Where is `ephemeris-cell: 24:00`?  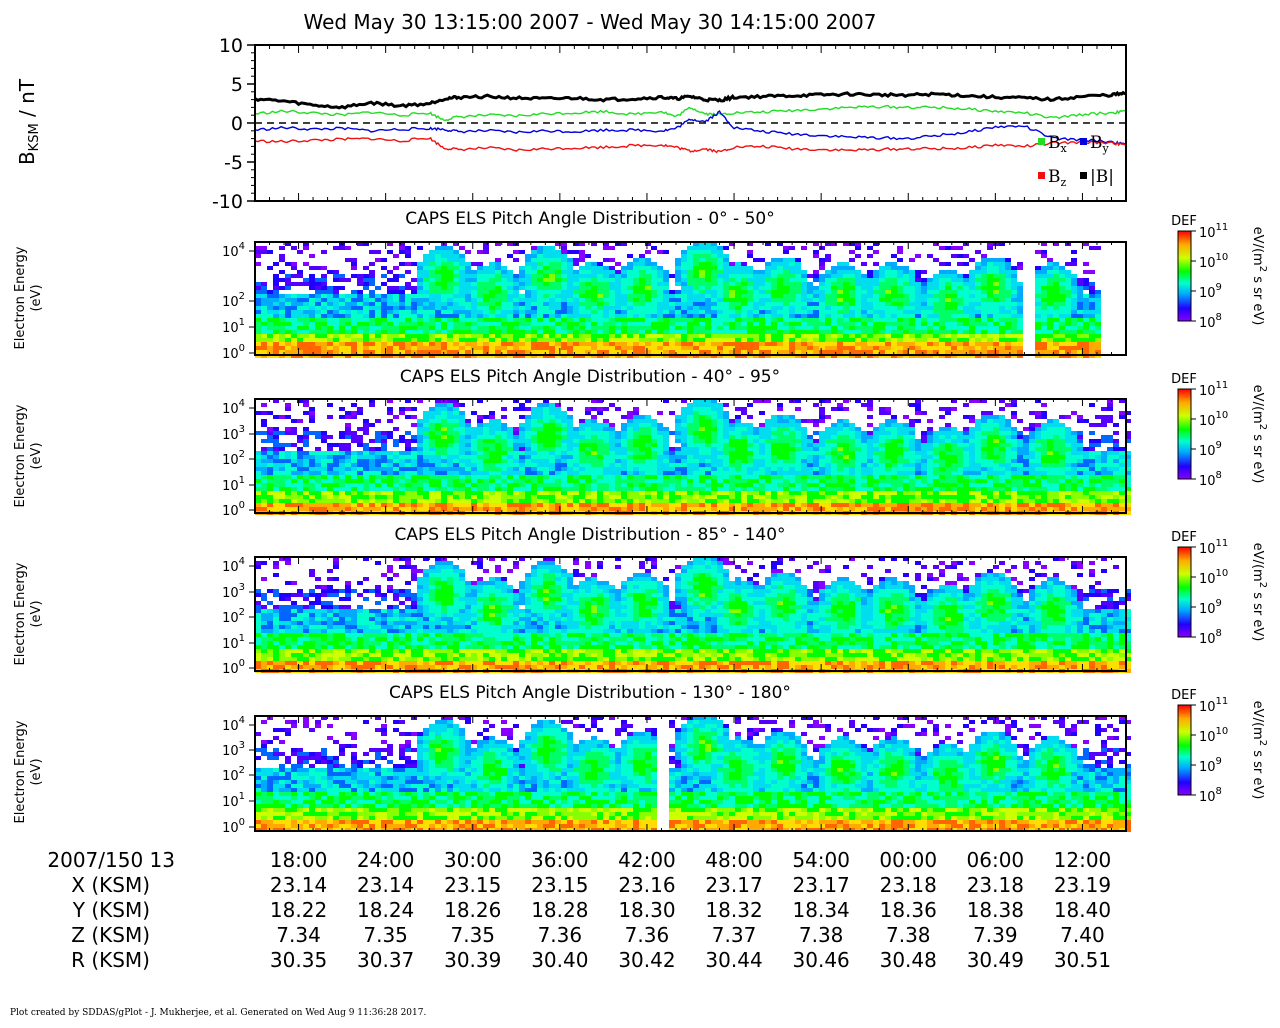 ephemeris-cell: 24:00 is located at coordinates (386, 860).